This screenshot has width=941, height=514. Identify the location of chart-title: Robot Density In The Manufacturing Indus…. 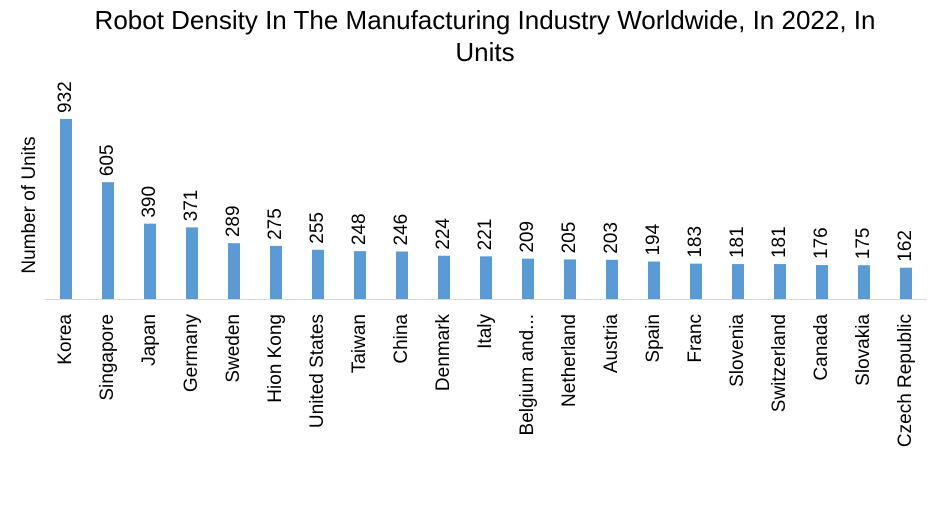
(485, 36).